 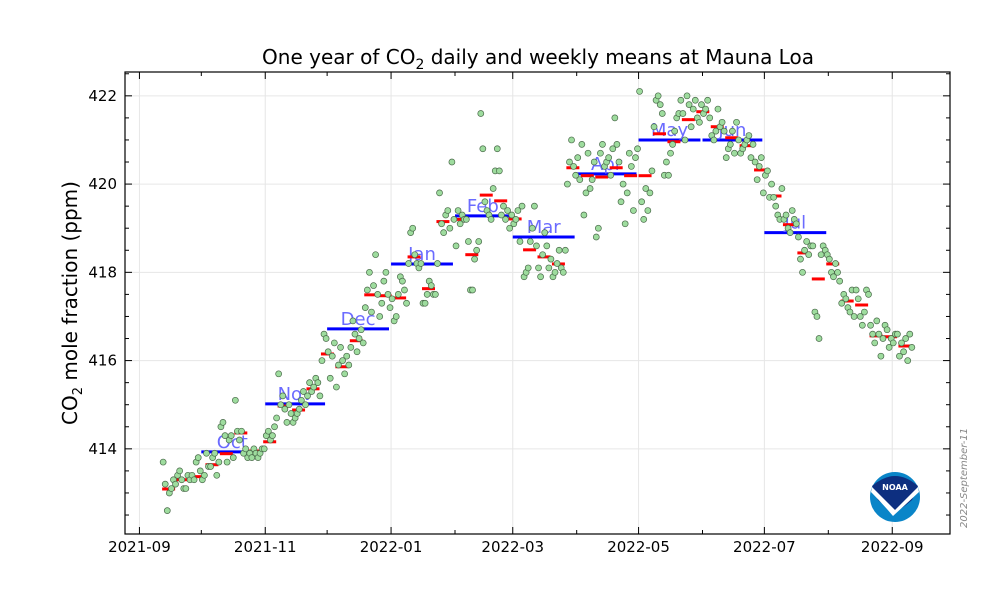 What do you see at coordinates (358, 319) in the screenshot?
I see `month-label: Dec` at bounding box center [358, 319].